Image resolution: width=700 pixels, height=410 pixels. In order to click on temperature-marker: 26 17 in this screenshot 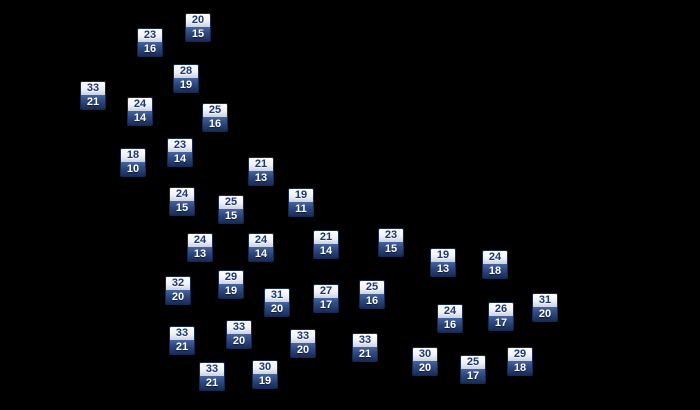, I will do `click(501, 316)`.